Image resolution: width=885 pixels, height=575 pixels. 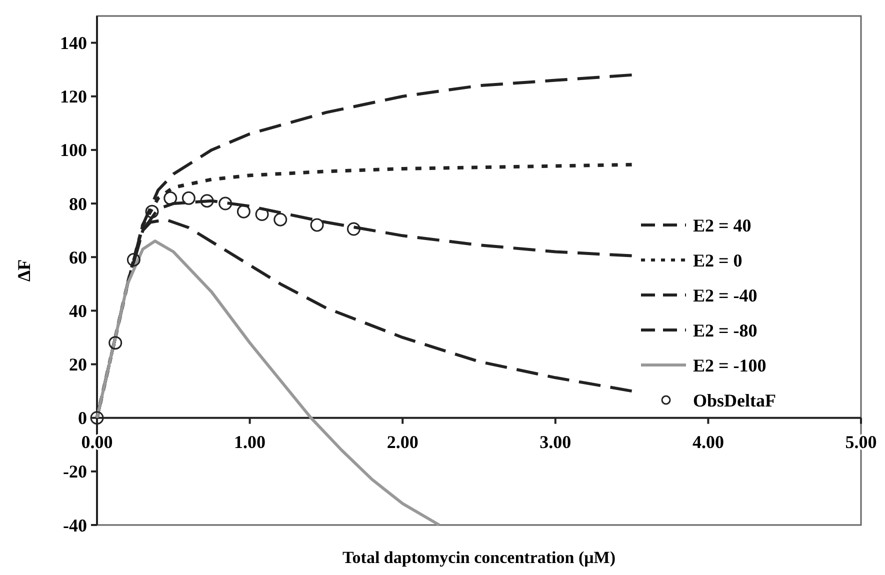 What do you see at coordinates (73, 96) in the screenshot?
I see `y-tick-label: 120` at bounding box center [73, 96].